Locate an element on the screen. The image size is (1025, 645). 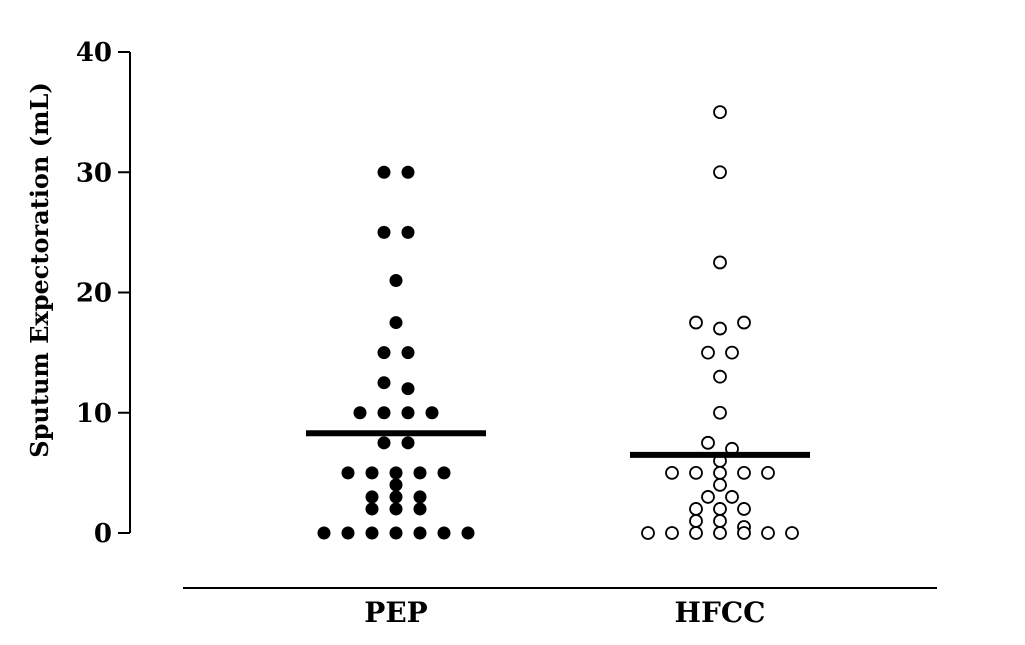
x-category-label-hfcc: HFCC is located at coordinates (720, 612).